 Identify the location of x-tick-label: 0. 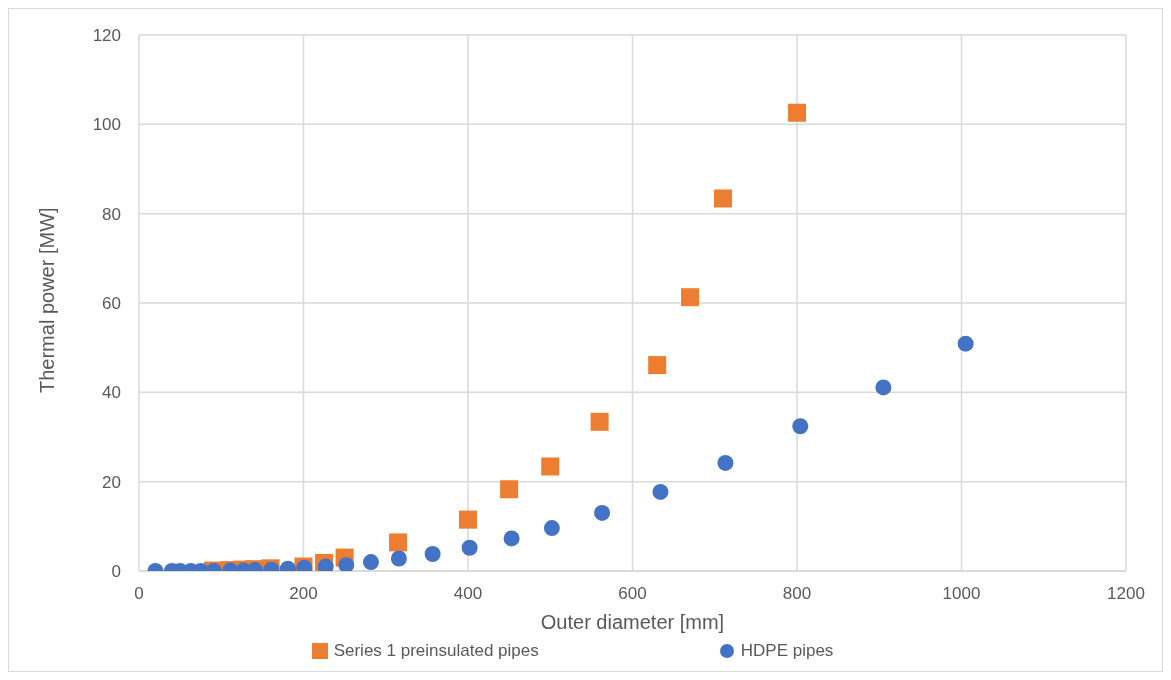
(139, 594).